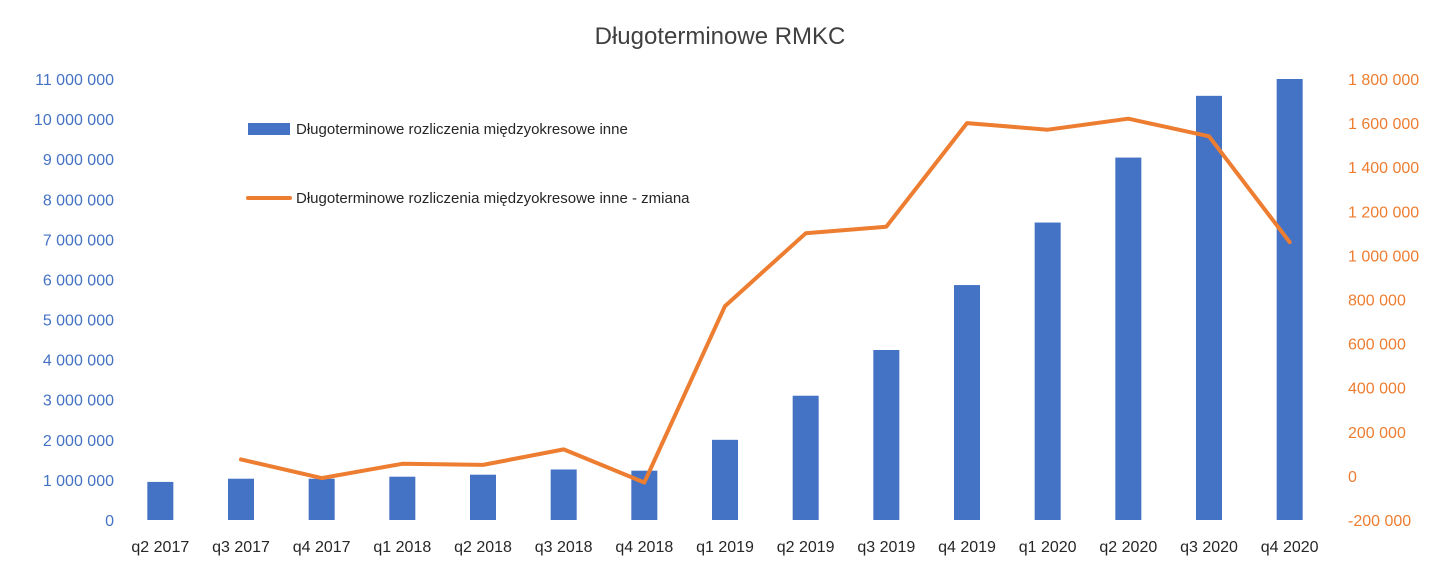  What do you see at coordinates (78, 200) in the screenshot?
I see `left-axis-tick-label: 8 000 000` at bounding box center [78, 200].